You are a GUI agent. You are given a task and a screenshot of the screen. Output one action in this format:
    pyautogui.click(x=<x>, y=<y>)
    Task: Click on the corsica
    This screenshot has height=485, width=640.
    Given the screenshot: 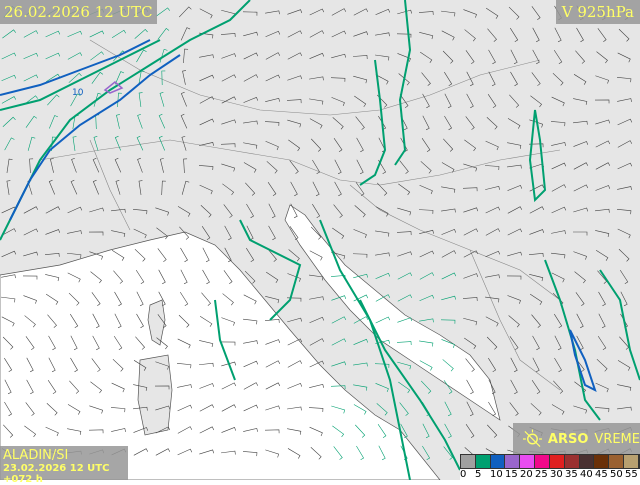 What is the action you would take?
    pyautogui.click(x=156, y=322)
    